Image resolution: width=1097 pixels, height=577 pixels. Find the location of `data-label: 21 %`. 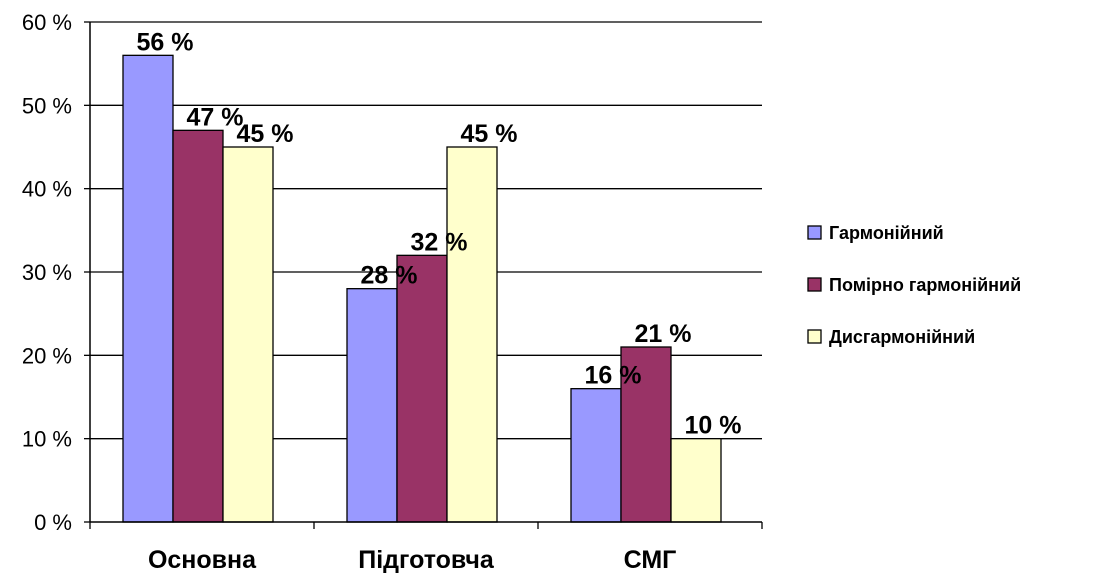

data-label: 21 % is located at coordinates (663, 334).